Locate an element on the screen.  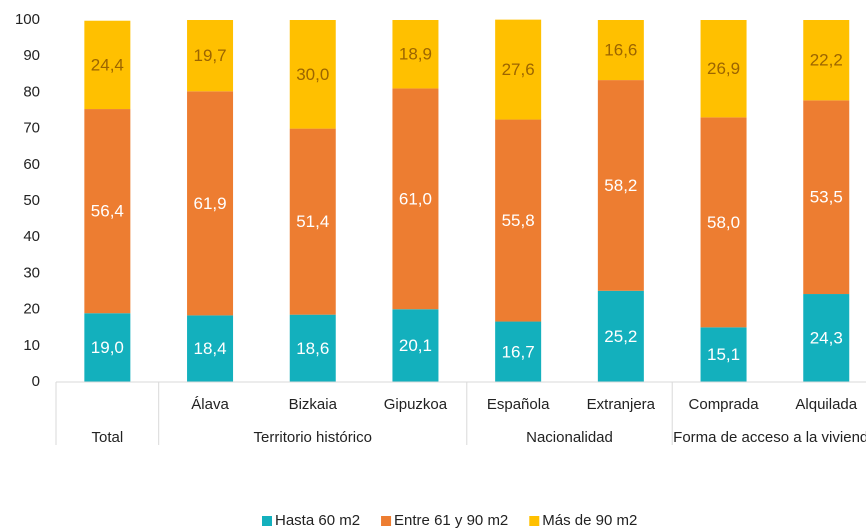
value-label: 53,5 is located at coordinates (826, 197).